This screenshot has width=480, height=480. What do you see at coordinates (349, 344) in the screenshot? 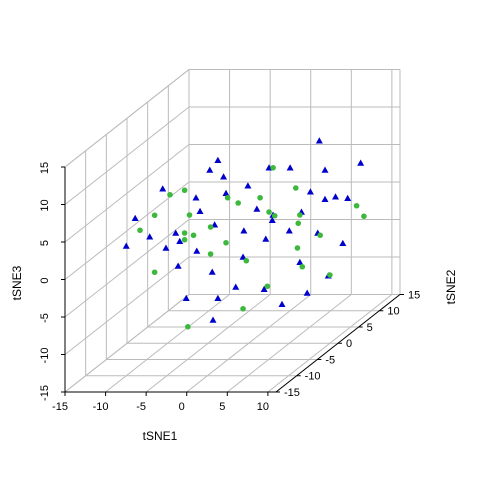
I see `y-tick-label: 0` at bounding box center [349, 344].